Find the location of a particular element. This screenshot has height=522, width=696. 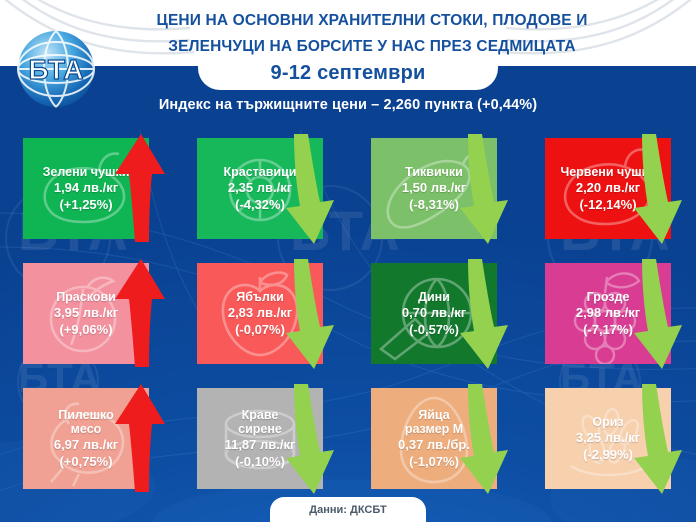

card-text: Яйца размер М 0,37 лв./бр. (-1,07%) is located at coordinates (434, 438).